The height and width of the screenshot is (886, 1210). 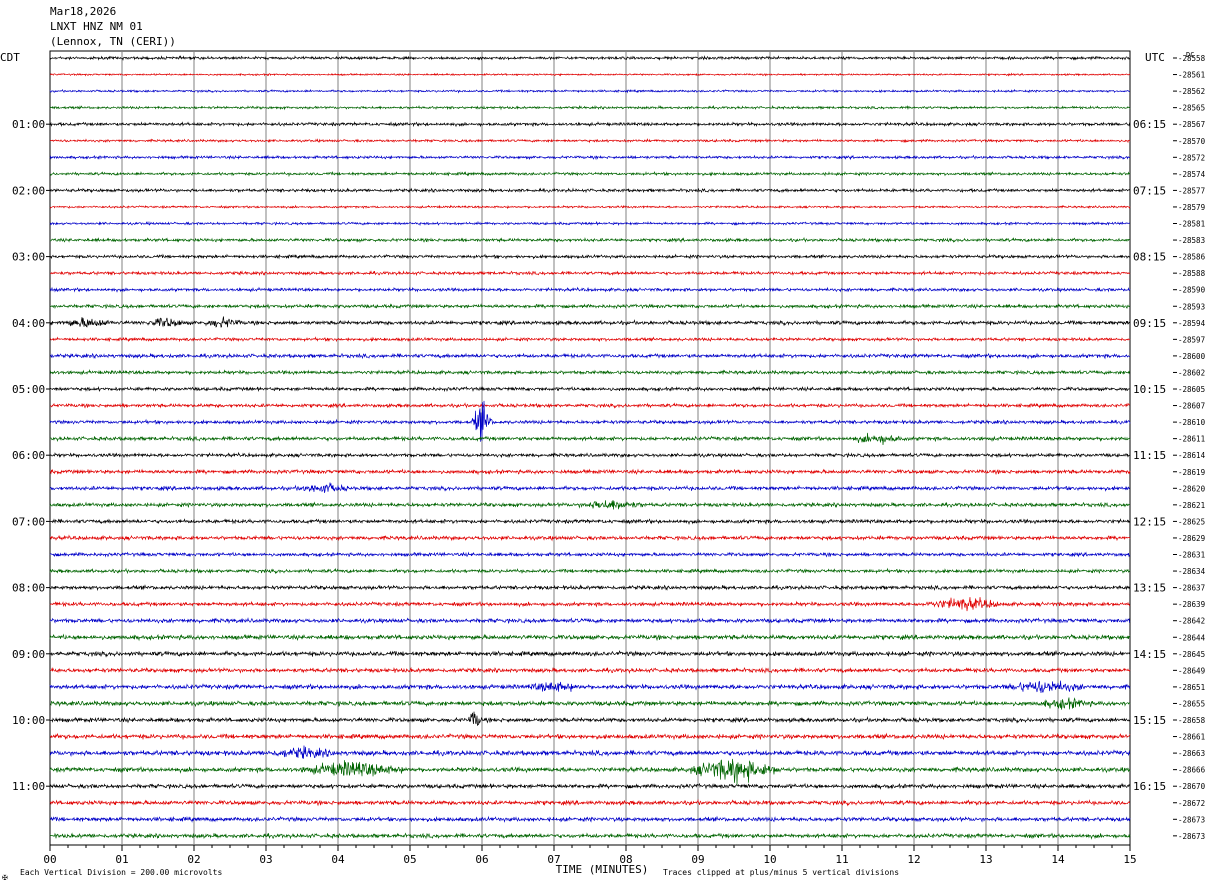 What do you see at coordinates (1191, 687) in the screenshot?
I see `dc-offset-label: -28651` at bounding box center [1191, 687].